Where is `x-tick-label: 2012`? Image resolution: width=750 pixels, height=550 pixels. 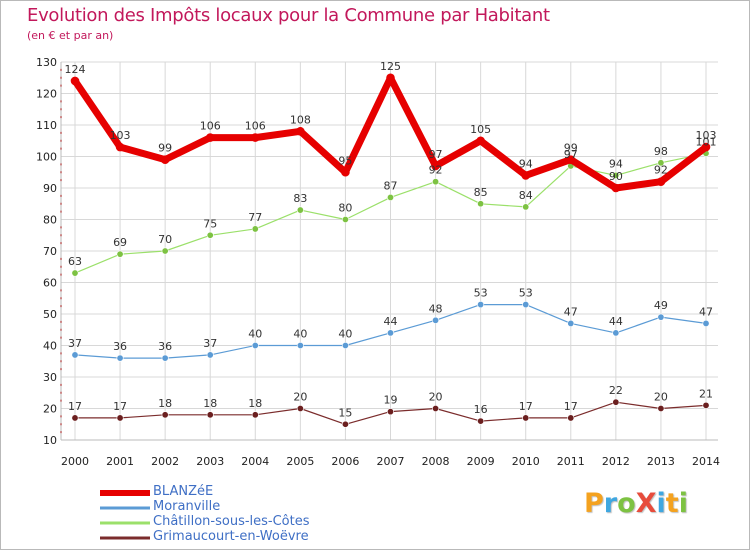
x-tick-label: 2012 is located at coordinates (616, 461).